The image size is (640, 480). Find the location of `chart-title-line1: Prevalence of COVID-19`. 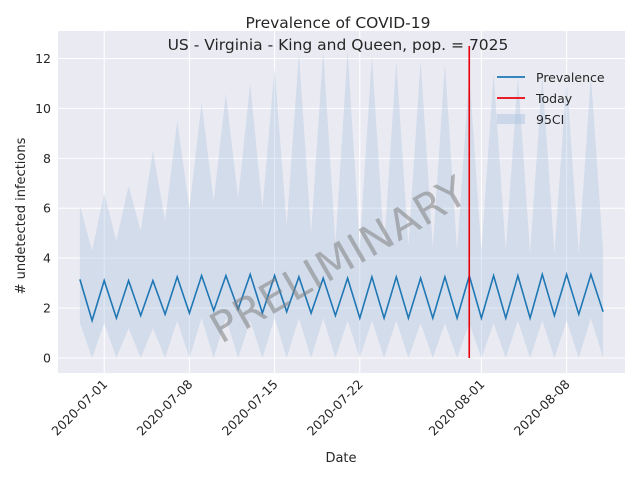

chart-title-line1: Prevalence of COVID-19 is located at coordinates (337, 23).